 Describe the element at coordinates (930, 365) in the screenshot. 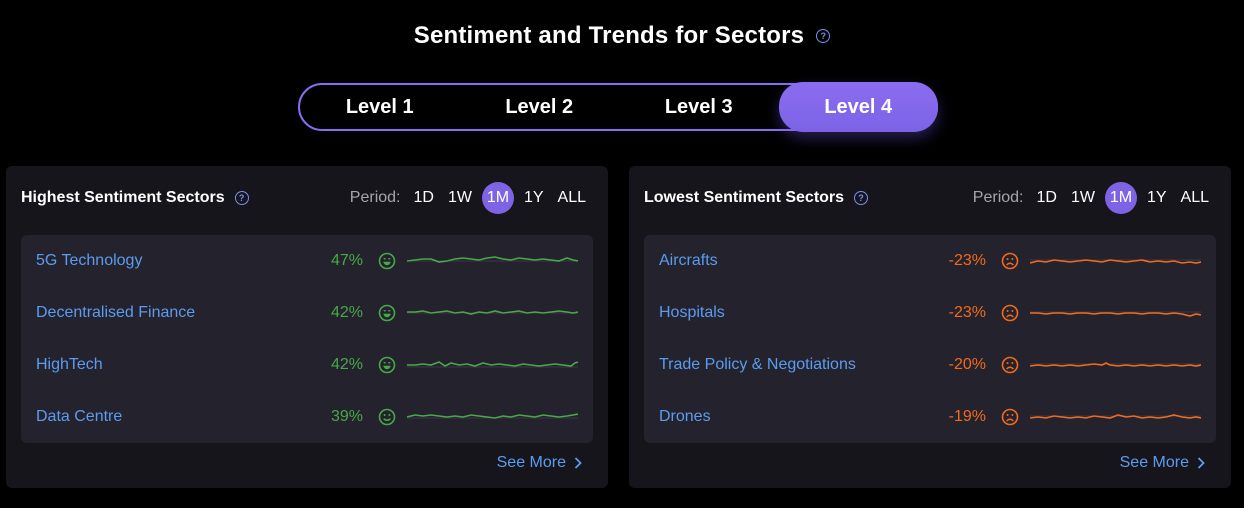

I see `list-item: Trade Policy & Negotiations -20%` at that location.